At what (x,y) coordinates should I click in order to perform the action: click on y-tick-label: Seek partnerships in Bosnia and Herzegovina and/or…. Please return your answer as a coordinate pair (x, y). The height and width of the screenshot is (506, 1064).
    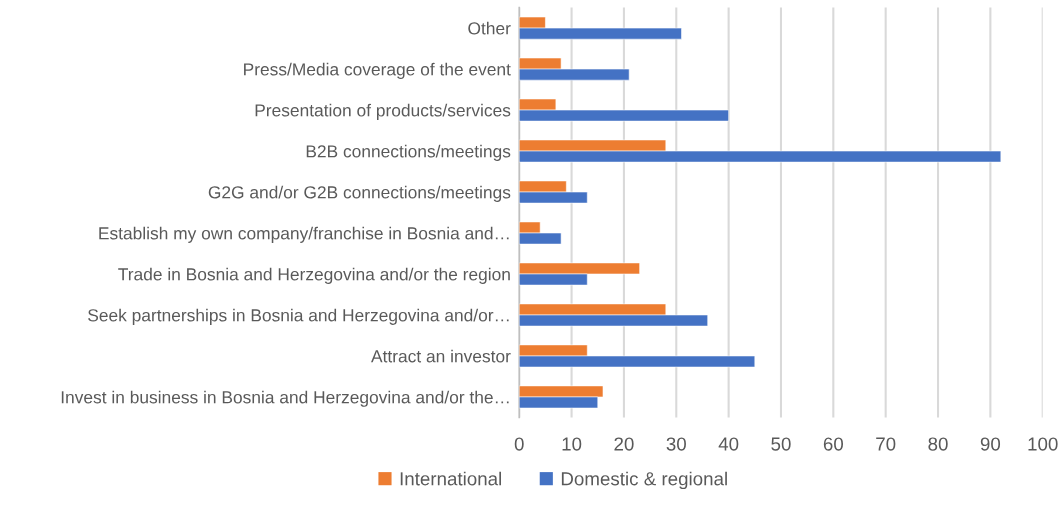
    Looking at the image, I should click on (298, 316).